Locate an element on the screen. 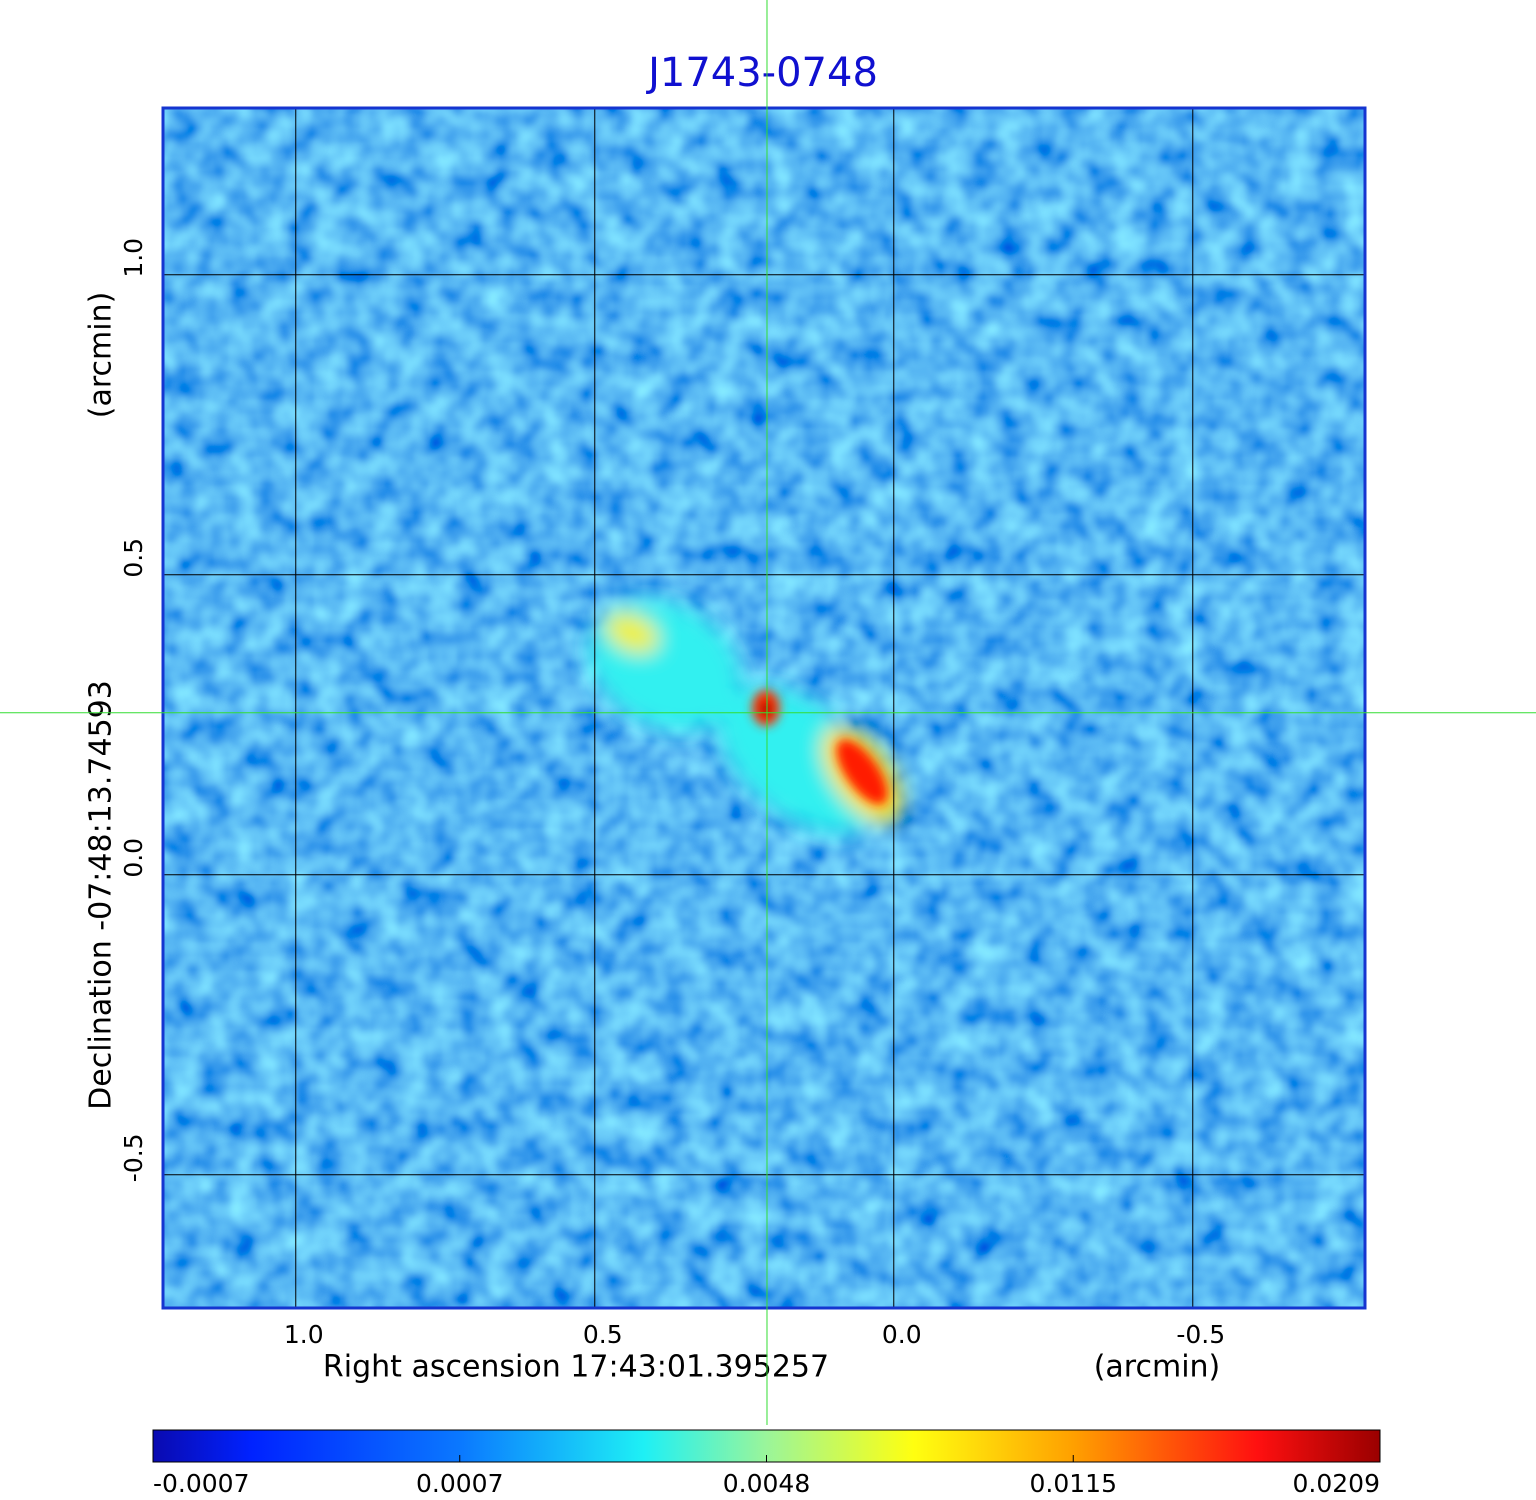 The width and height of the screenshot is (1536, 1500). y-axis-unit: (arcmin) is located at coordinates (101, 355).